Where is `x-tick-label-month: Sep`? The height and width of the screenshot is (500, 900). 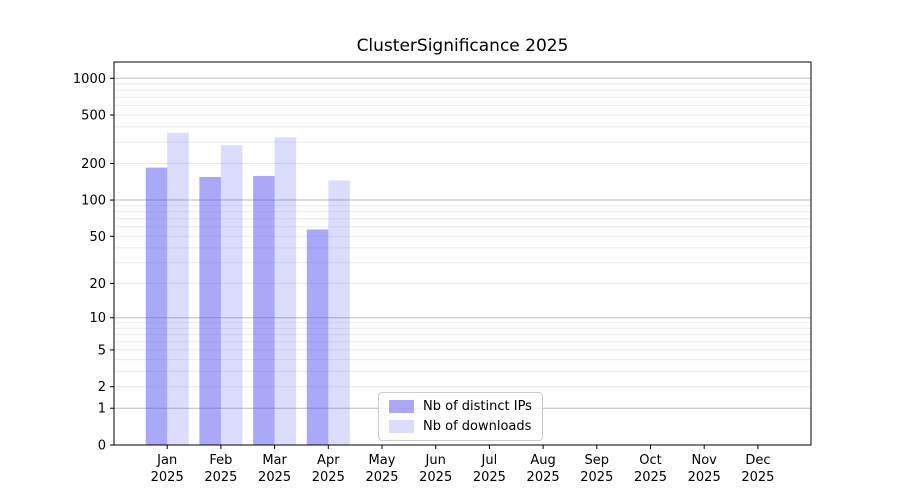
x-tick-label-month: Sep is located at coordinates (597, 460).